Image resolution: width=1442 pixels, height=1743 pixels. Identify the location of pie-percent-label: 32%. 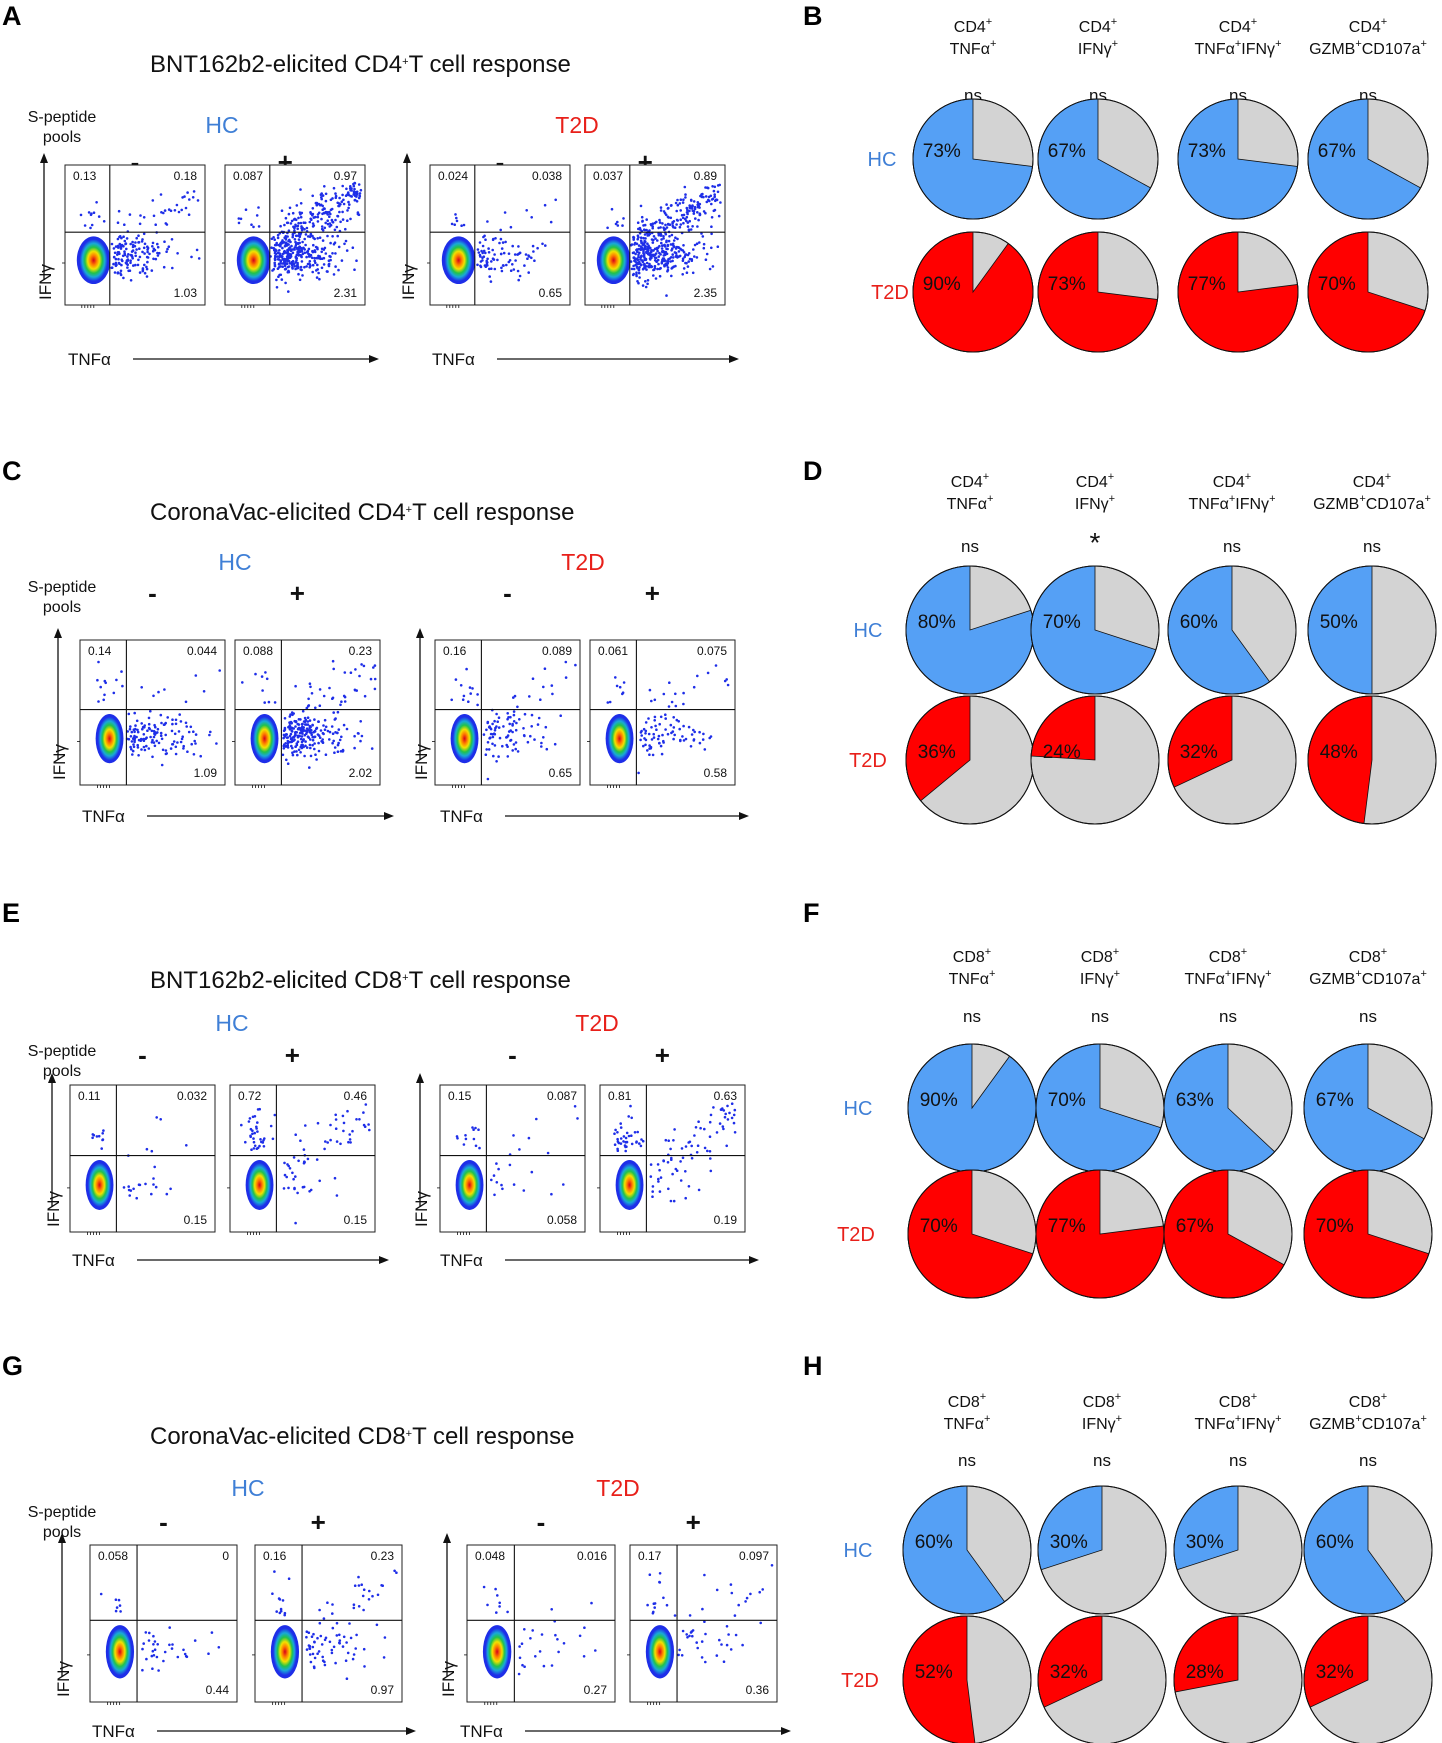
(1335, 1672).